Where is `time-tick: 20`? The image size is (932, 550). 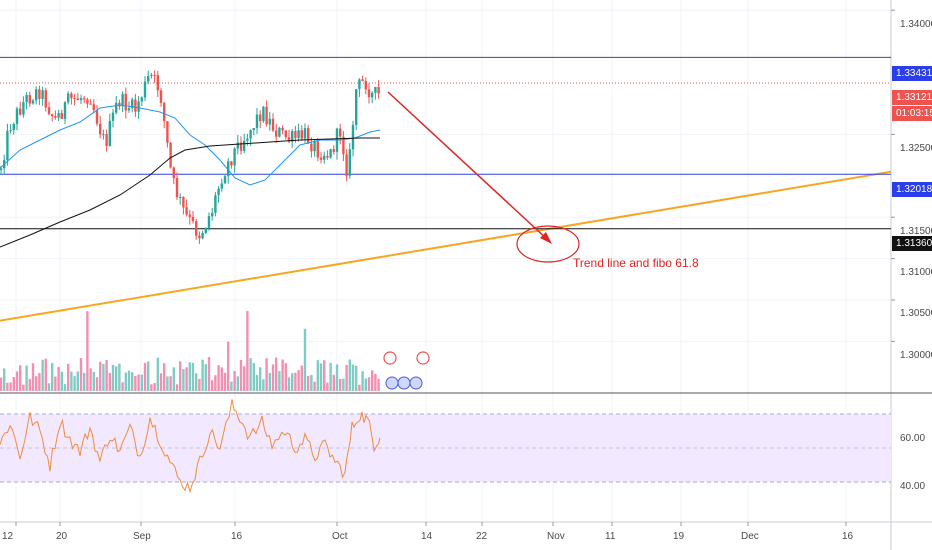
time-tick: 20 is located at coordinates (62, 536).